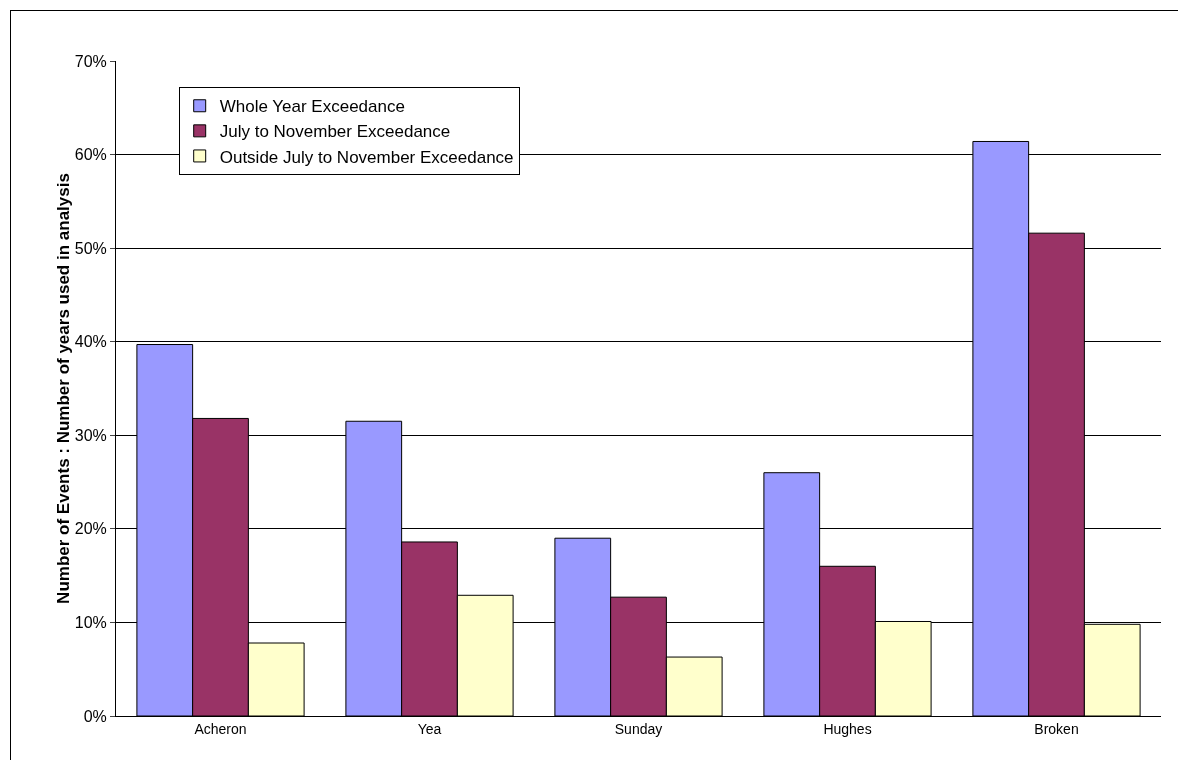 This screenshot has height=772, width=1190. What do you see at coordinates (90, 155) in the screenshot?
I see `y-tick-label: 60%` at bounding box center [90, 155].